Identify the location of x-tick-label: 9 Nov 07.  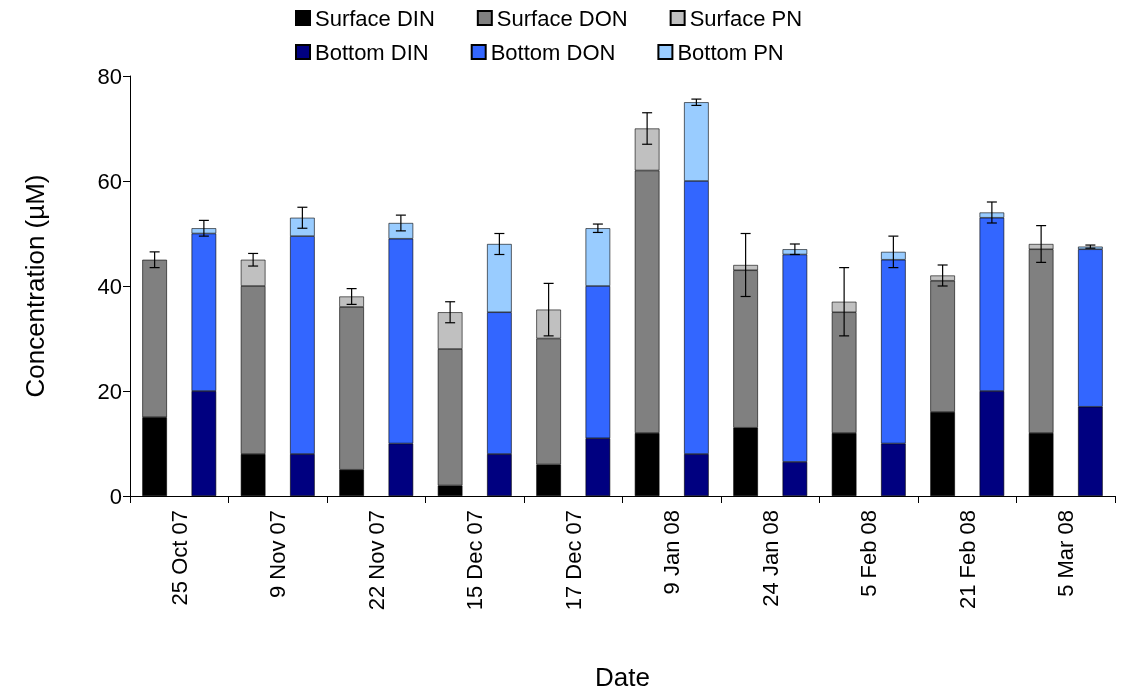
(278, 554).